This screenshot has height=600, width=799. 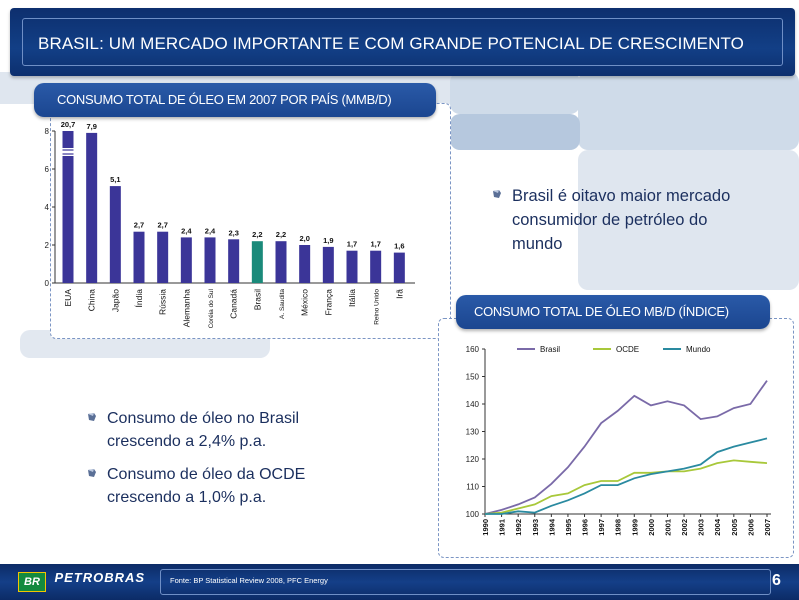 I want to click on x-tick-label: 1990, so click(x=485, y=527).